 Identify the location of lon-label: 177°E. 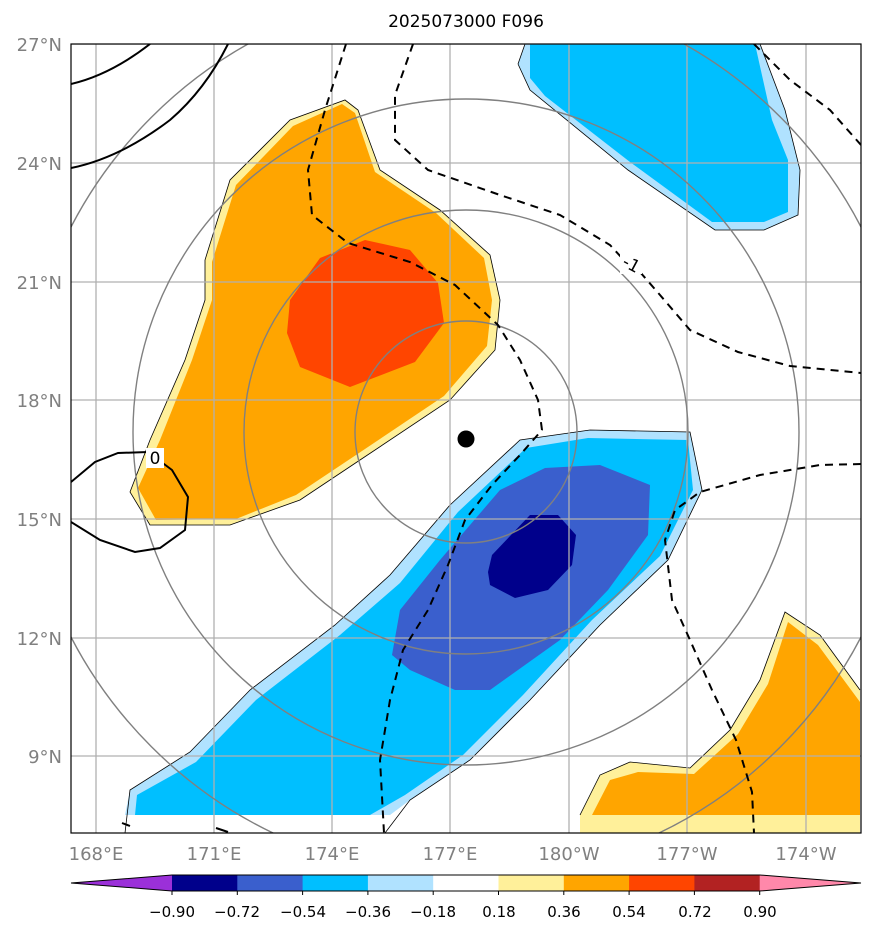
(450, 854).